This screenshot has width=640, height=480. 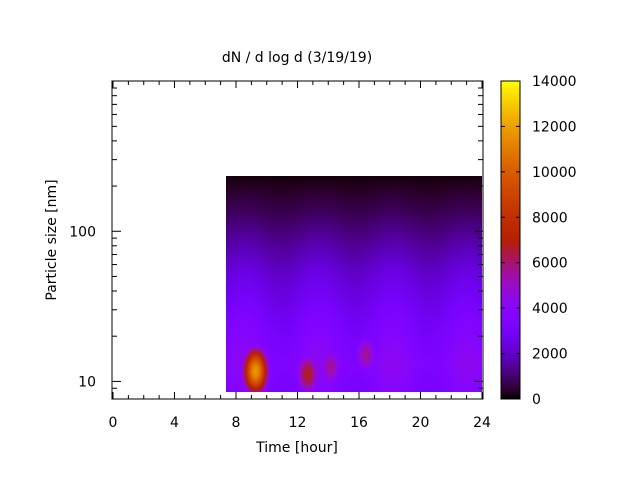 I want to click on x-tick-label: 16, so click(x=359, y=423).